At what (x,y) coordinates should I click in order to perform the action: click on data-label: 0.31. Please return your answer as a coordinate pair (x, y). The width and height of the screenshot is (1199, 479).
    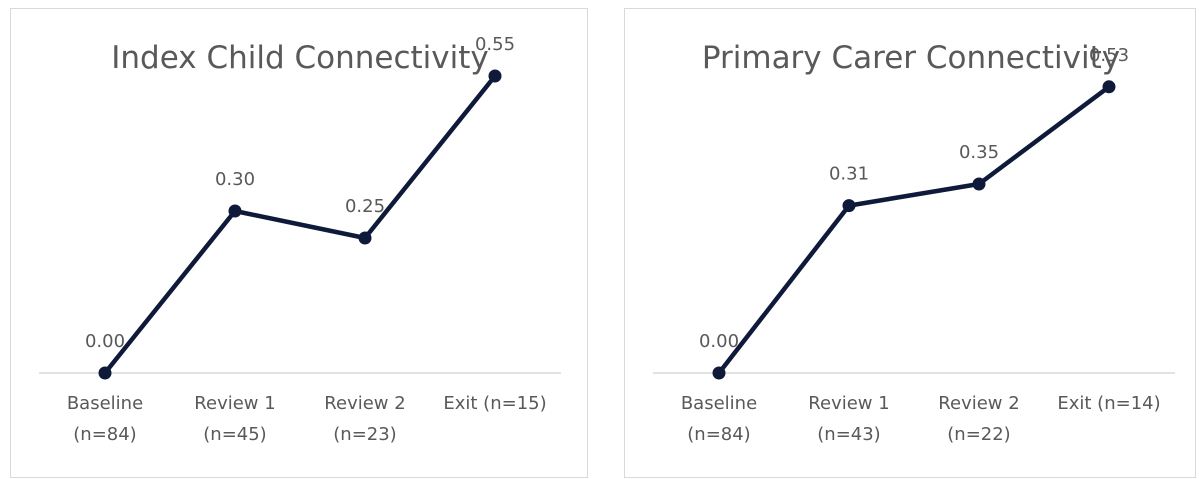
    Looking at the image, I should click on (849, 174).